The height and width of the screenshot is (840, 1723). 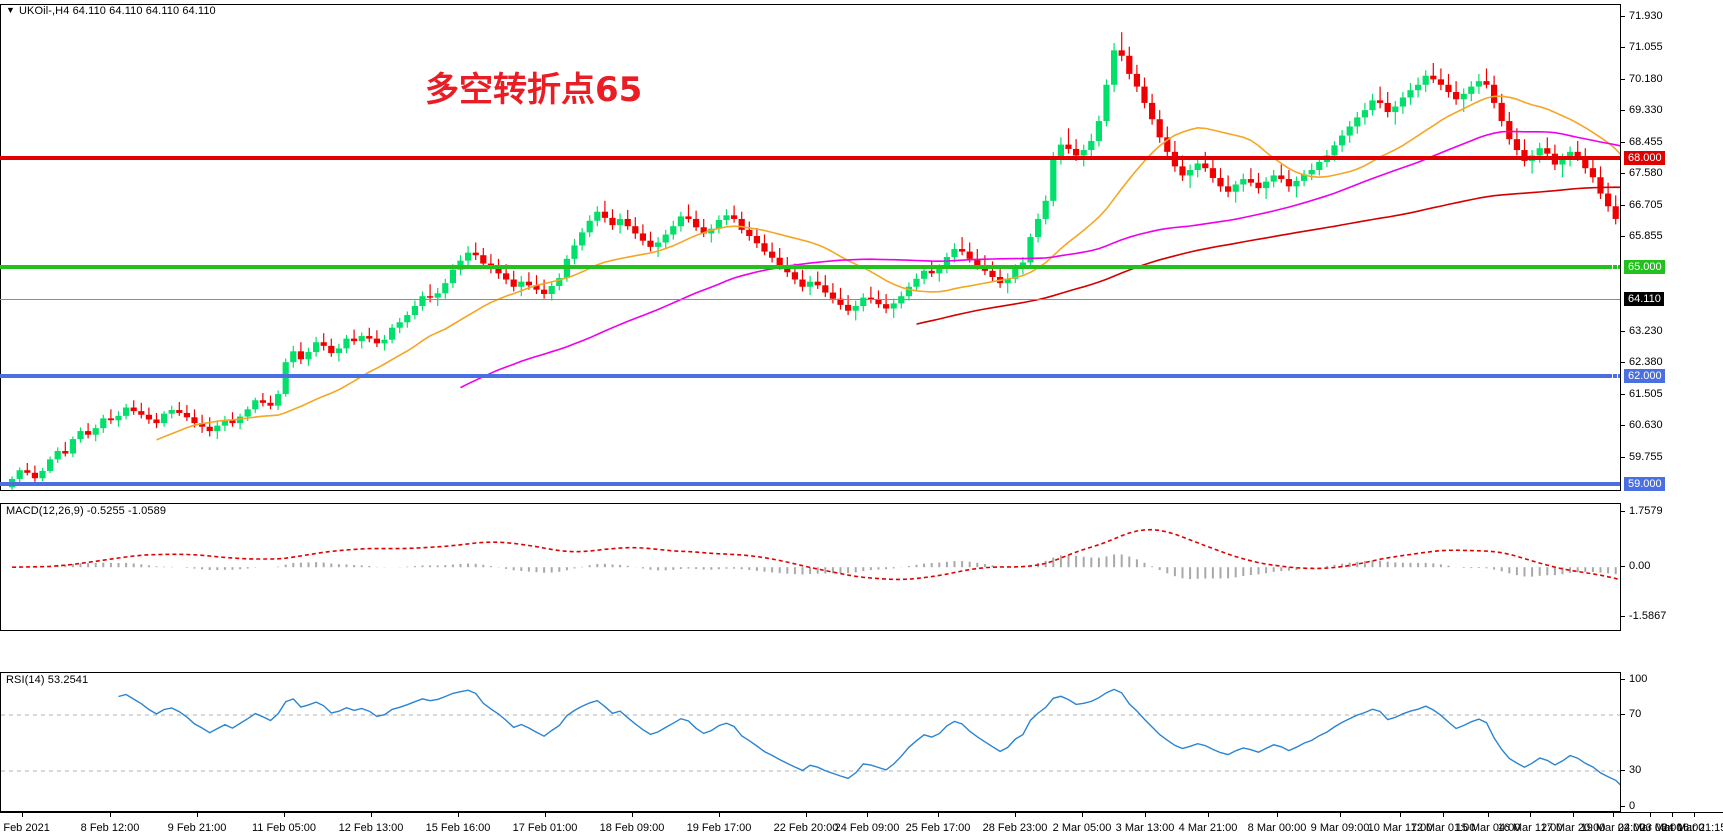 What do you see at coordinates (1145, 828) in the screenshot?
I see `time-axis-label: 3 Mar 13:00` at bounding box center [1145, 828].